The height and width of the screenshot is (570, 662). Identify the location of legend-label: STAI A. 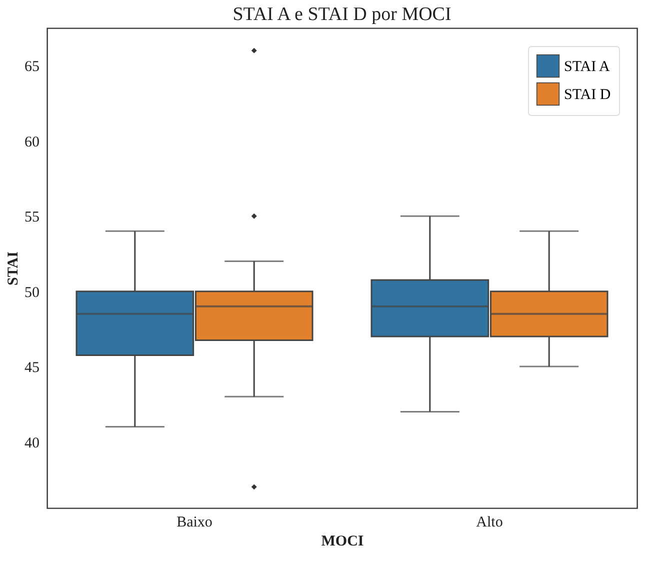
(587, 67).